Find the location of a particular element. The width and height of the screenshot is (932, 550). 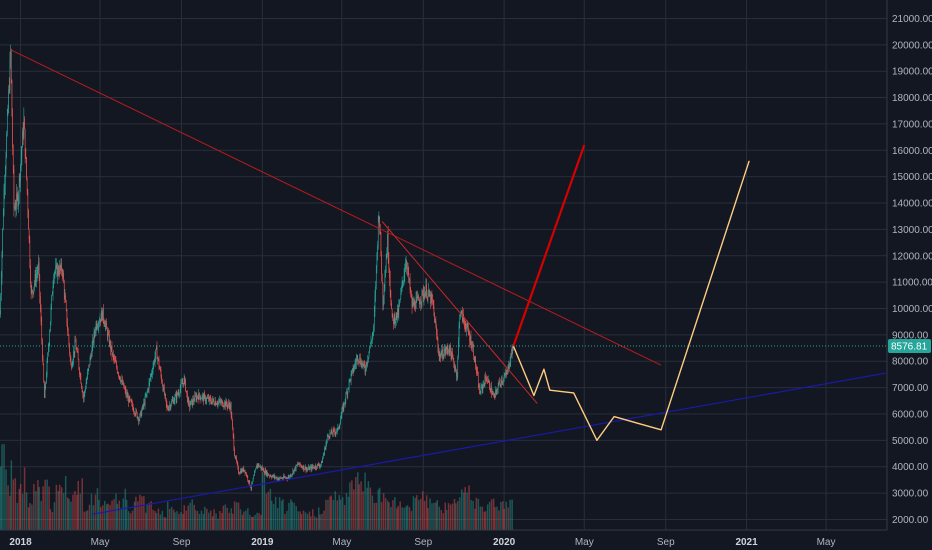

y-tick-label: 5000.00 is located at coordinates (910, 441).